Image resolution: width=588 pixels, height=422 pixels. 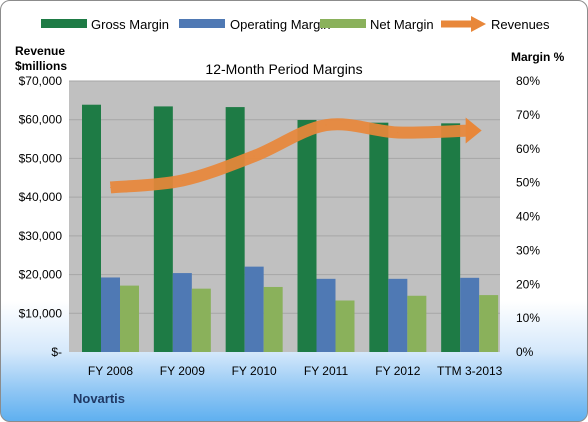 What do you see at coordinates (283, 69) in the screenshot?
I see `chart-title: 12-Month Period Margins` at bounding box center [283, 69].